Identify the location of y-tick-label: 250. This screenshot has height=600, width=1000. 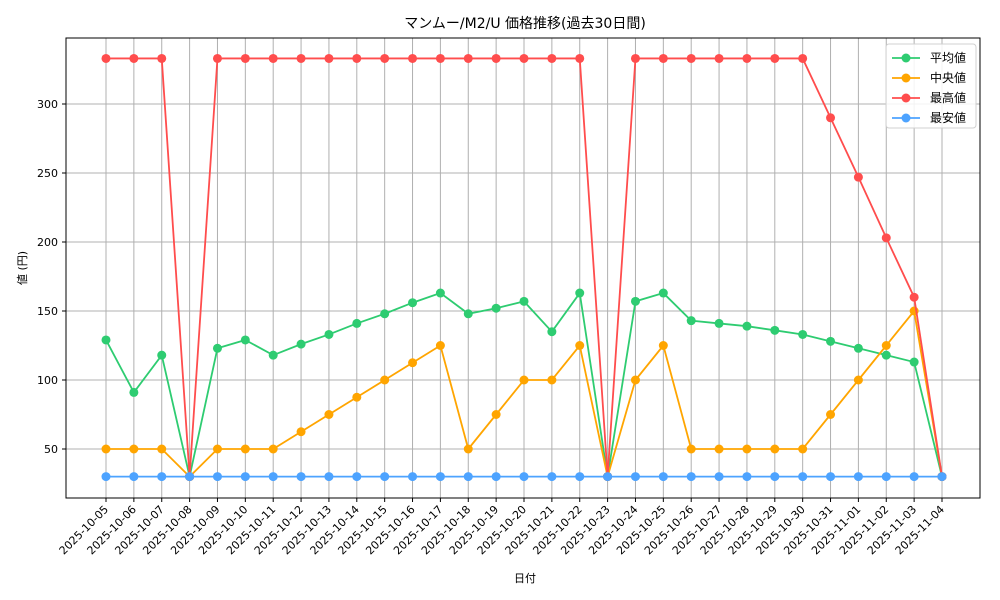
(47, 173).